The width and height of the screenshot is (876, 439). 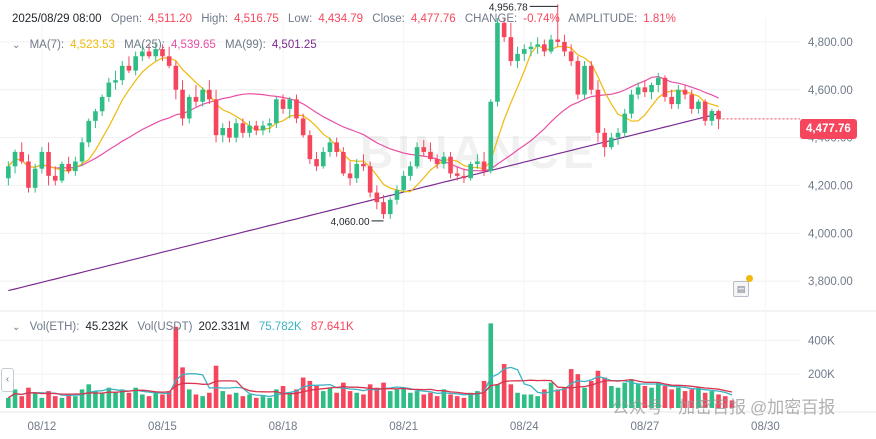 I want to click on price-tick-label: 3,800.00, so click(x=830, y=282).